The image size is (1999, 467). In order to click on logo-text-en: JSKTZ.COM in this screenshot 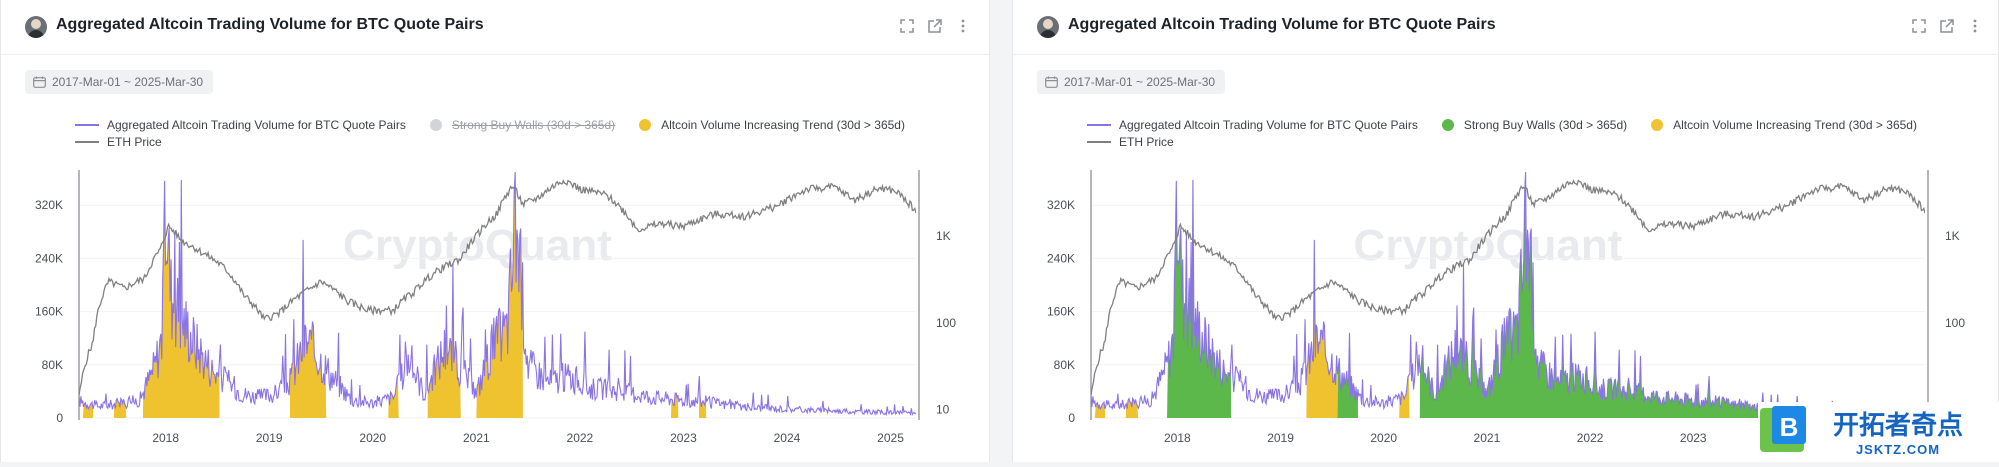, I will do `click(1898, 449)`.